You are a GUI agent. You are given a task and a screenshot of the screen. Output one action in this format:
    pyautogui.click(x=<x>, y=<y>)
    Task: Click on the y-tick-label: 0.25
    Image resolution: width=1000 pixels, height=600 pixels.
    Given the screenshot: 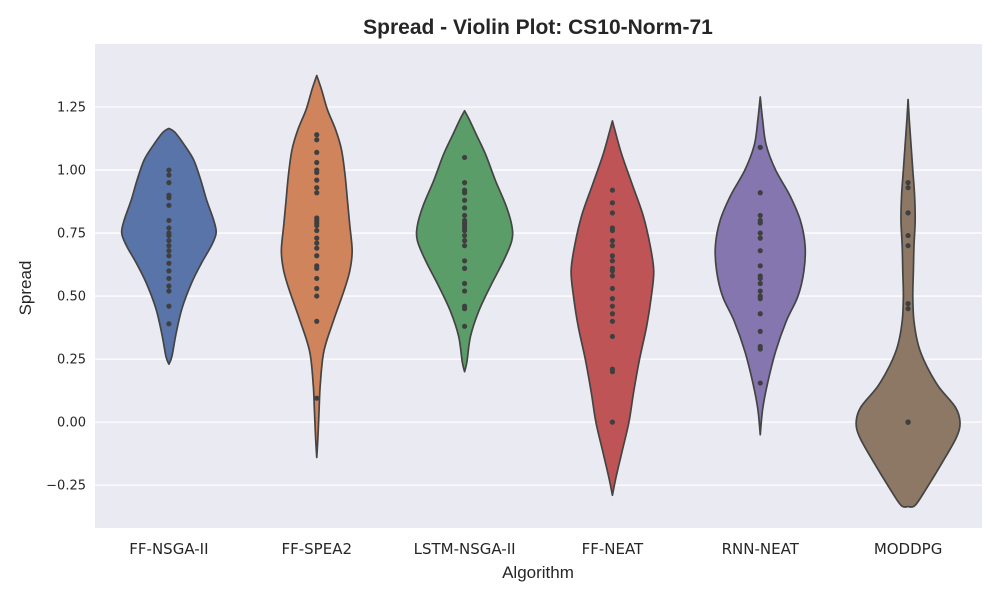 What is the action you would take?
    pyautogui.click(x=71, y=360)
    